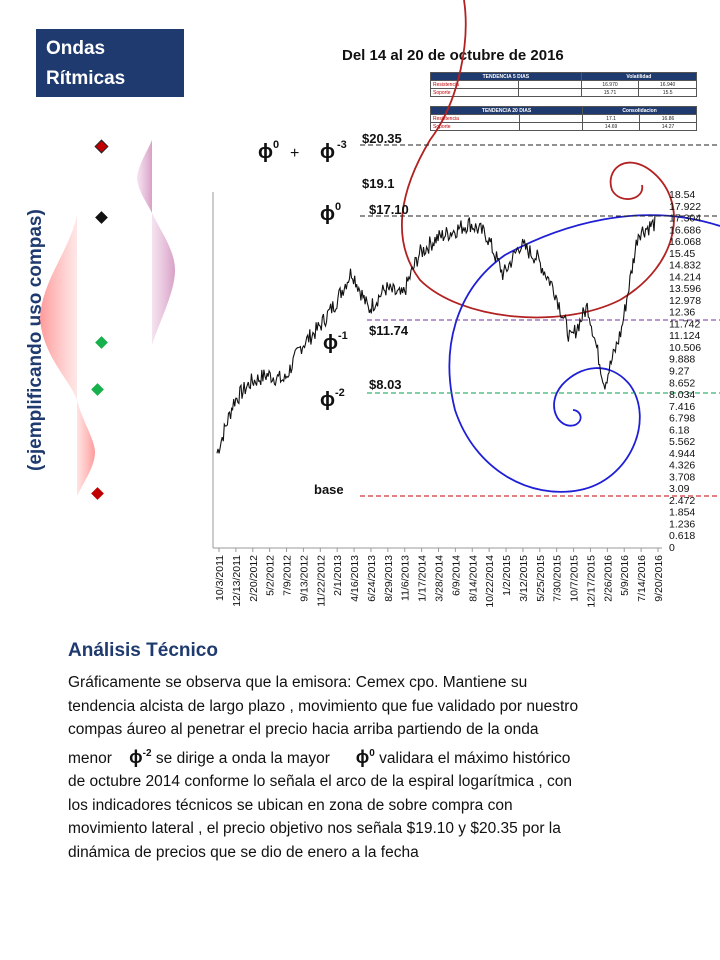 This screenshot has height=960, width=720. What do you see at coordinates (389, 330) in the screenshot?
I see `level-label: $11.74` at bounding box center [389, 330].